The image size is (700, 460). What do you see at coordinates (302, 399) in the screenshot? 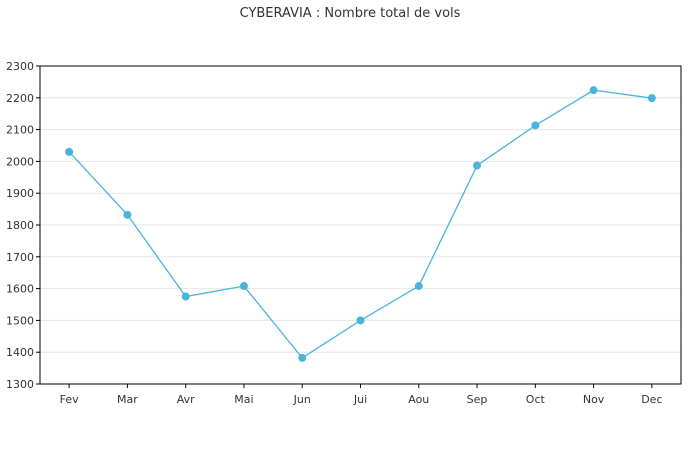
I see `x-tick-label: Jun` at bounding box center [302, 399].